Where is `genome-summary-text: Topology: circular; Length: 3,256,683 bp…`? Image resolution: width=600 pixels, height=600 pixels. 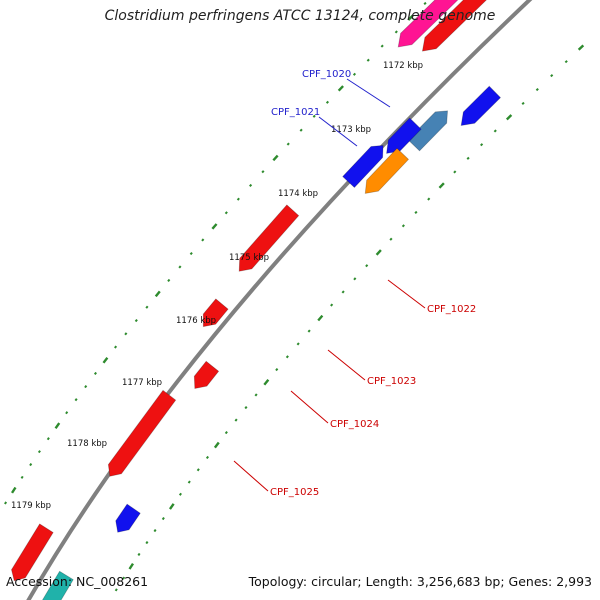 genome-summary-text: Topology: circular; Length: 3,256,683 bp… is located at coordinates (420, 581).